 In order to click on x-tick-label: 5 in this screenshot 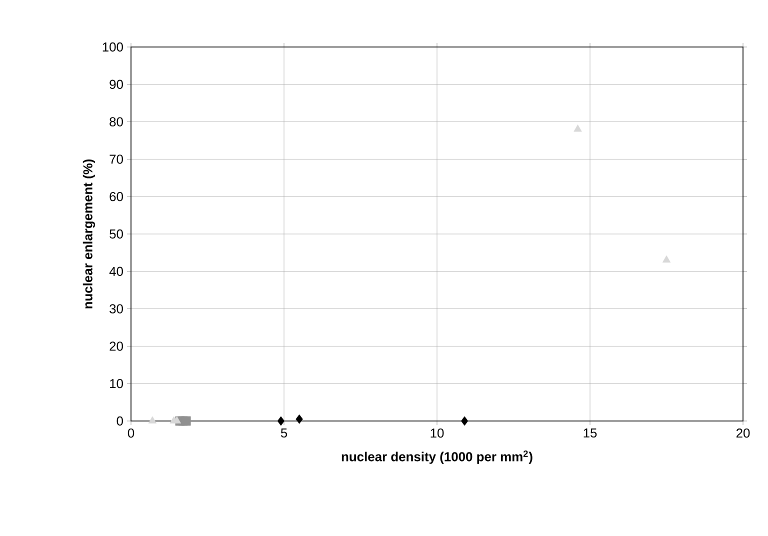, I will do `click(284, 433)`.